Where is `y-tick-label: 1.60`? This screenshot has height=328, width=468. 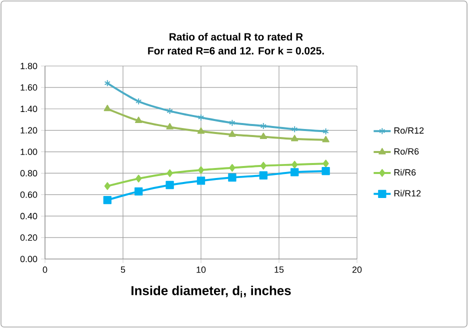
y-tick-label: 1.60 is located at coordinates (29, 87).